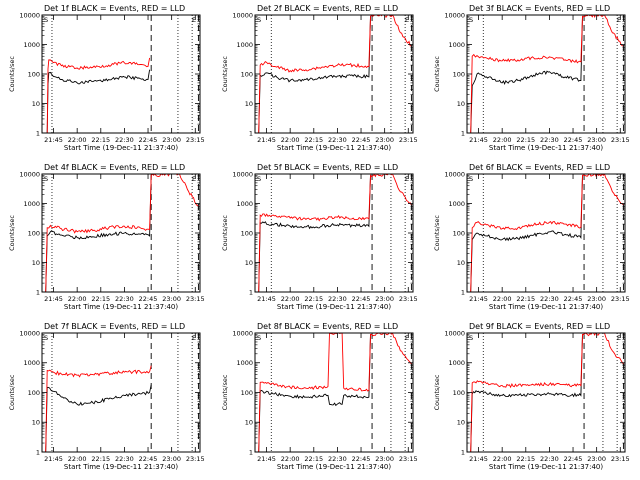  What do you see at coordinates (114, 167) in the screenshot?
I see `panel-title: Det 4f BLACK = Events, RED = LLD` at bounding box center [114, 167].